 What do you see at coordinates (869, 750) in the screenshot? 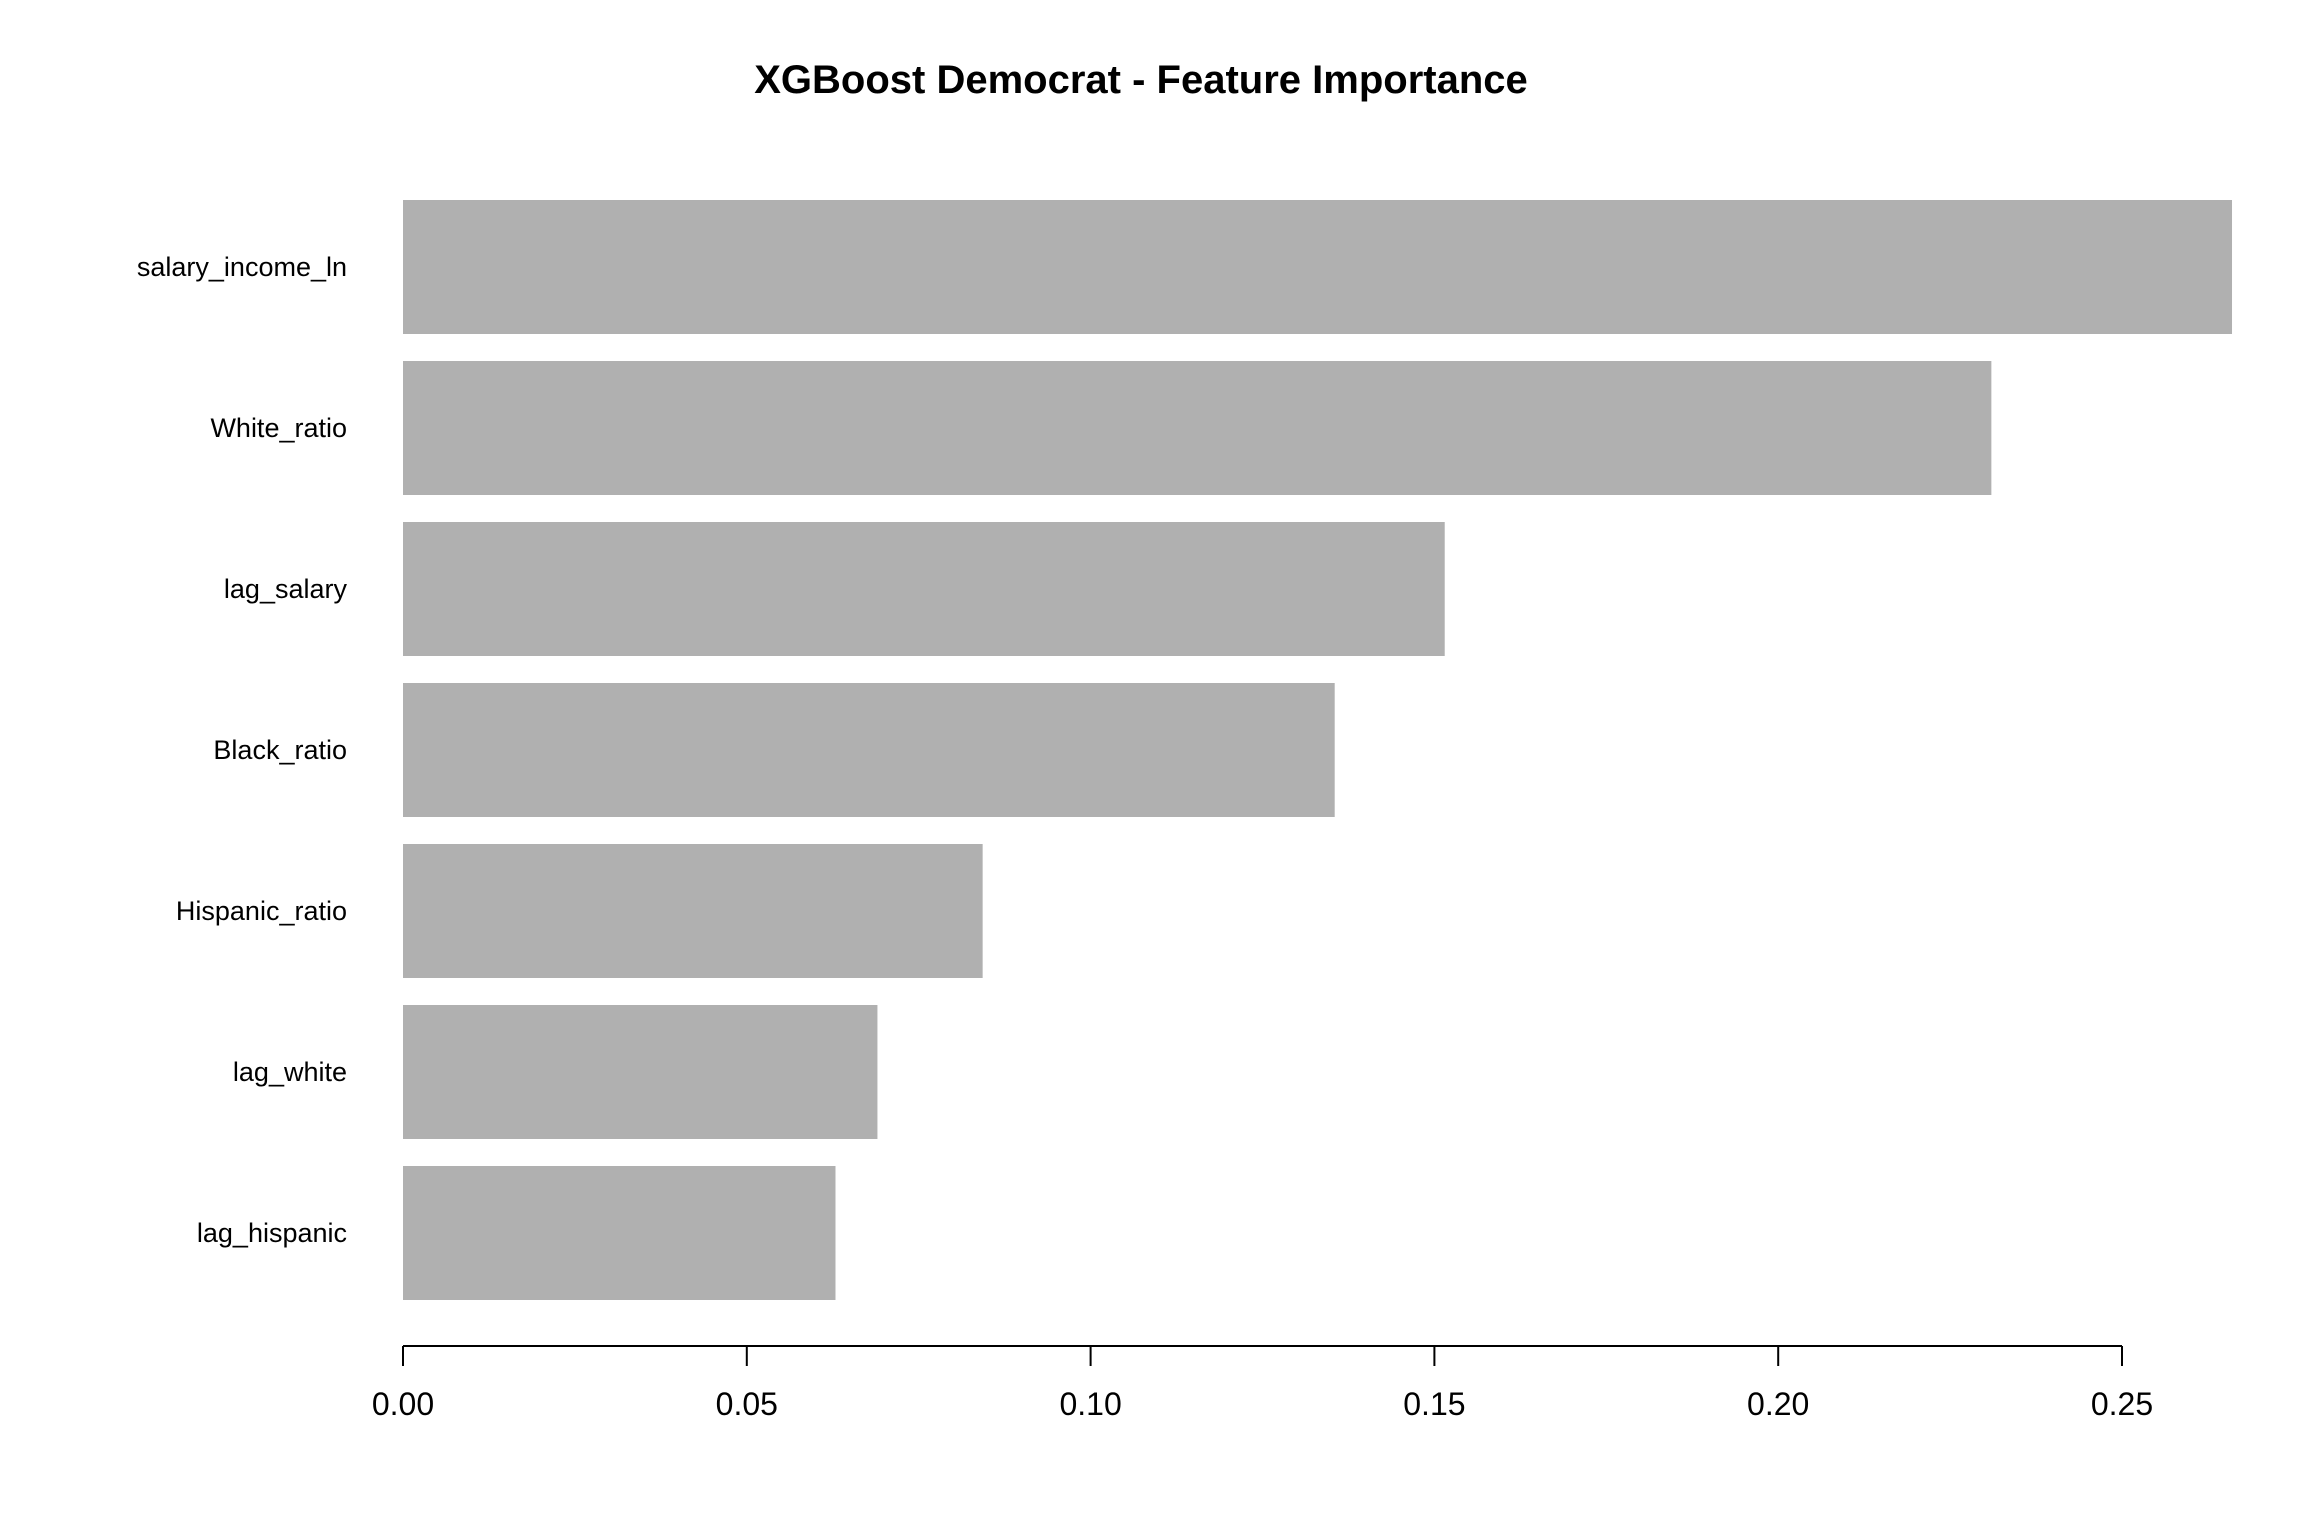
I see `bar-Black_ratio` at bounding box center [869, 750].